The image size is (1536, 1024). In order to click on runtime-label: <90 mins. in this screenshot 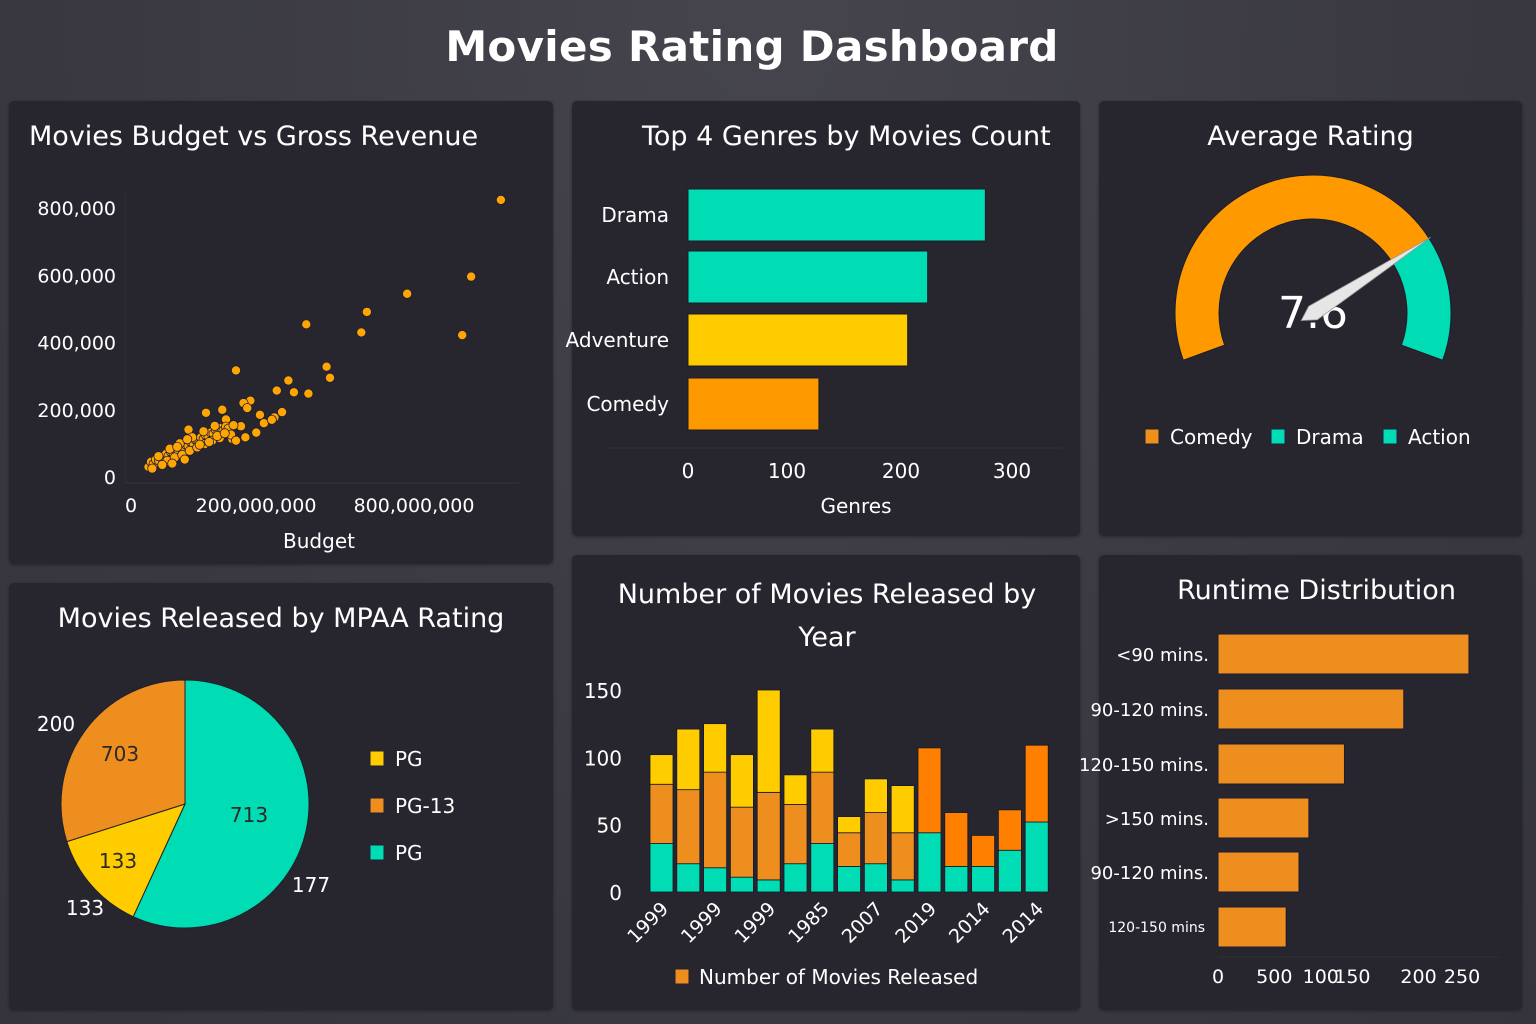, I will do `click(1162, 655)`.